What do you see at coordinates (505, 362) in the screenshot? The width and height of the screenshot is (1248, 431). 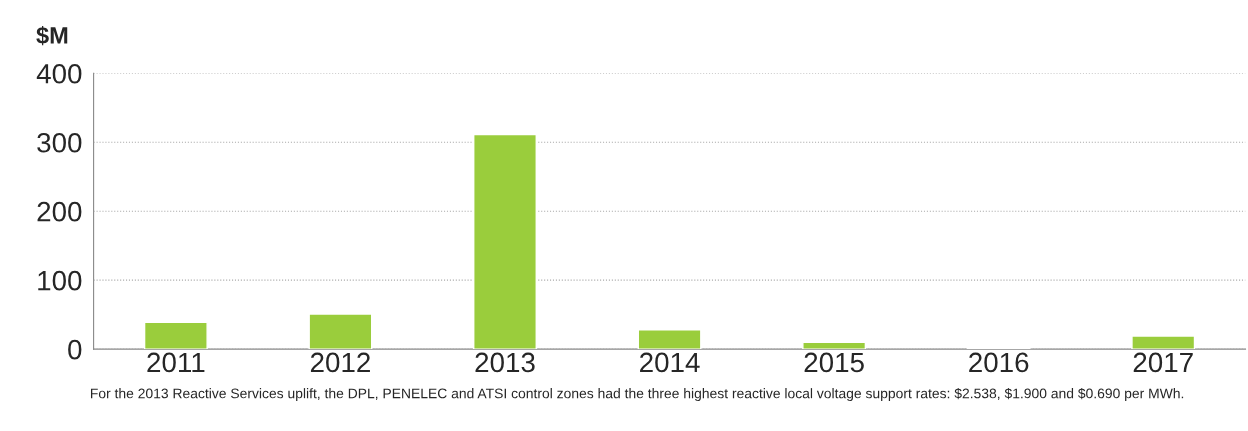 I see `x-tick-label: 2013` at bounding box center [505, 362].